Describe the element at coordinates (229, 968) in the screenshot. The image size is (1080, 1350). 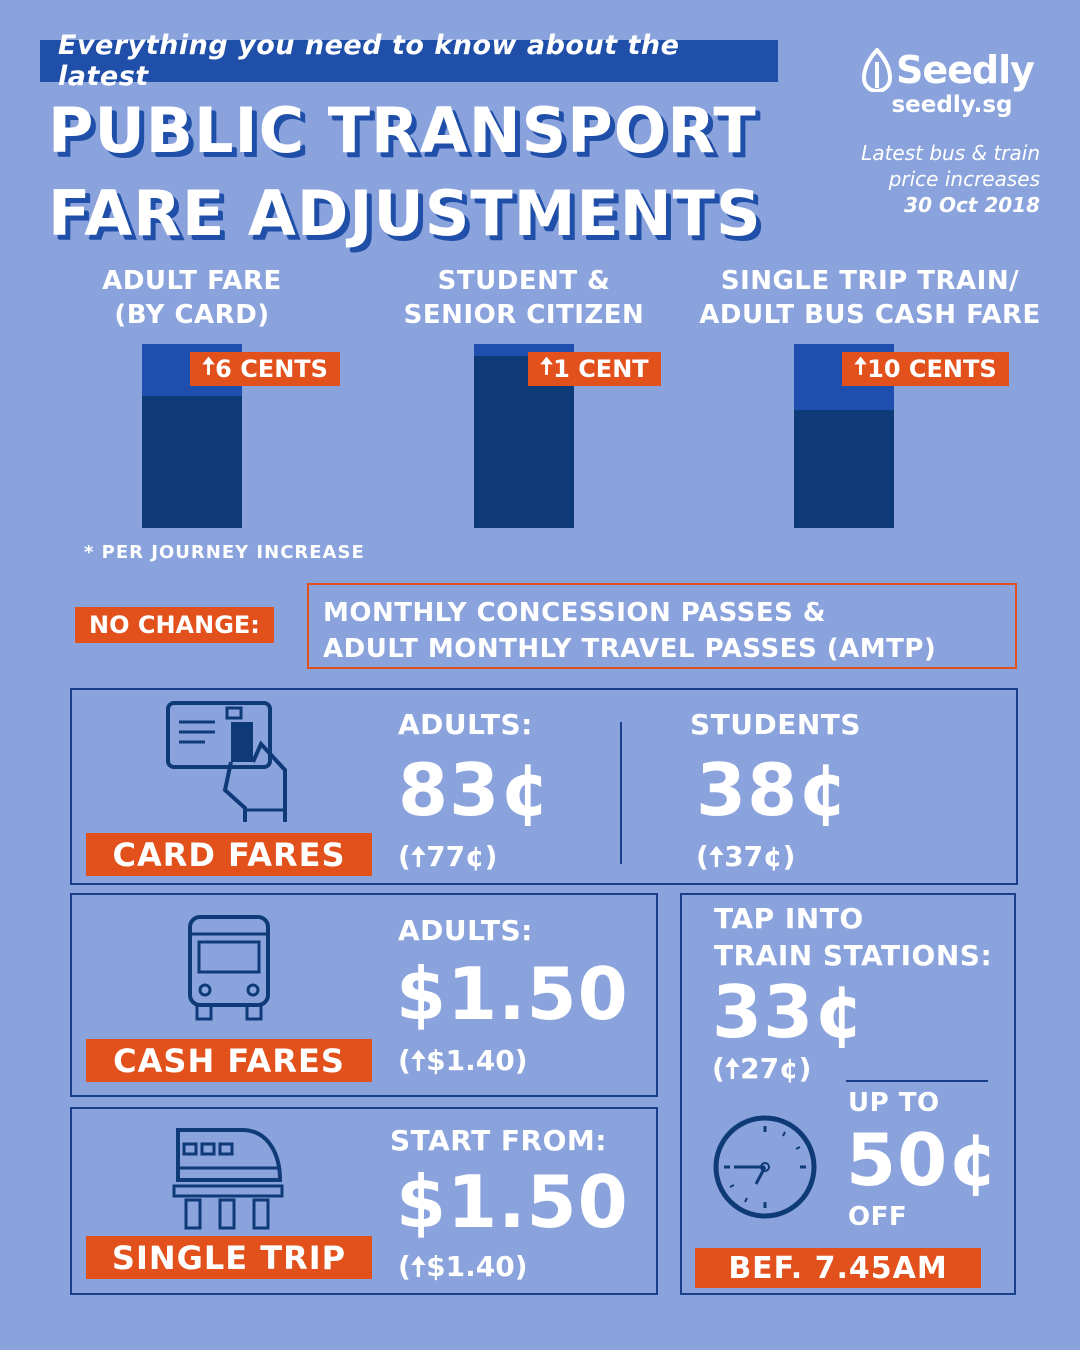
I see `bus-icon` at that location.